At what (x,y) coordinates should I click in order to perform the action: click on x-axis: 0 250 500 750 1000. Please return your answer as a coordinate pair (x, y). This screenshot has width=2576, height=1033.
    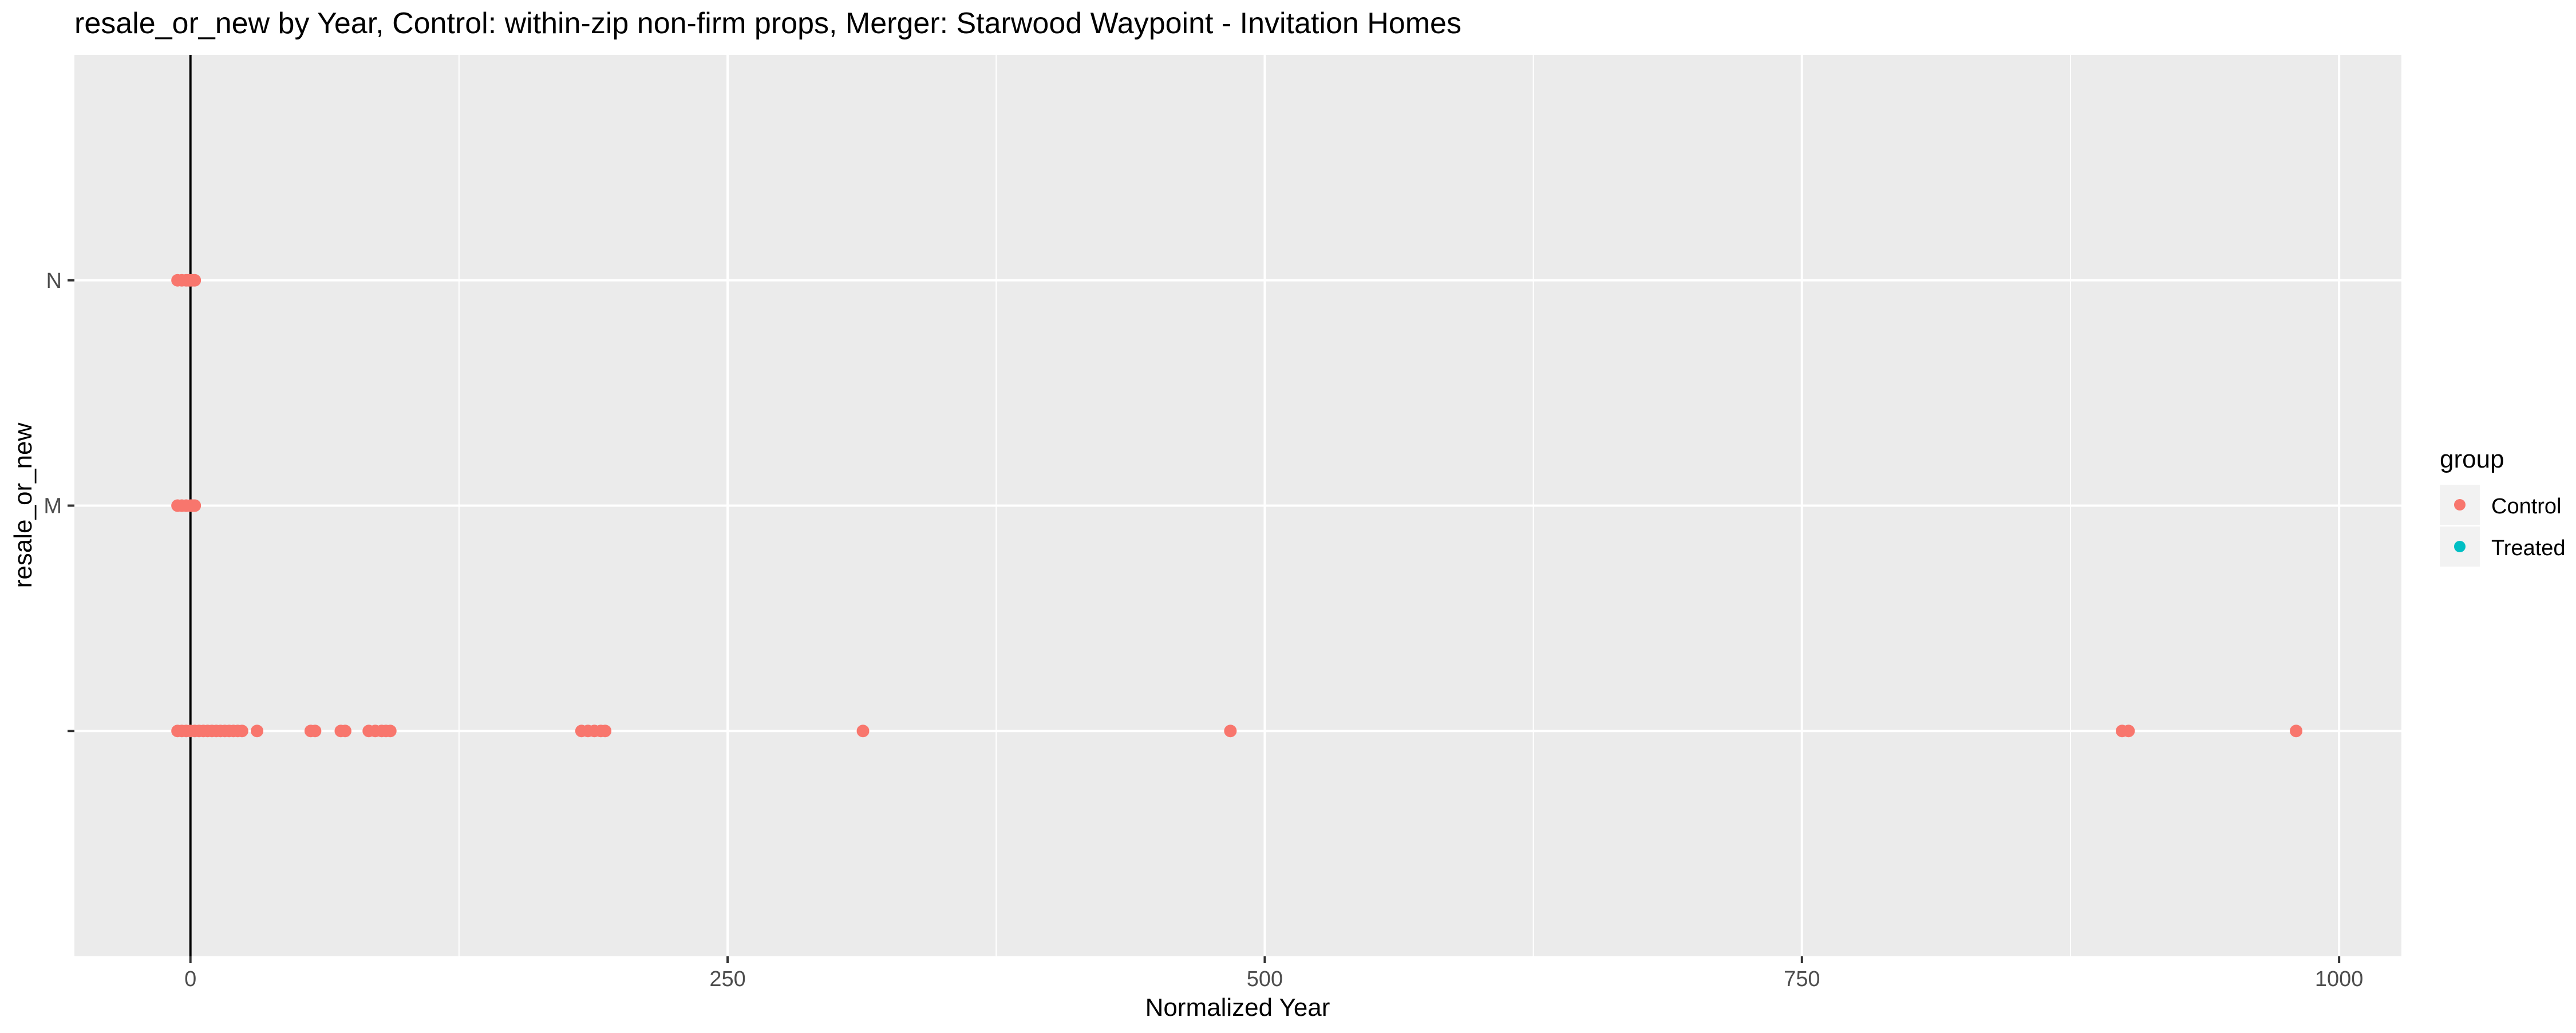
    Looking at the image, I should click on (1273, 974).